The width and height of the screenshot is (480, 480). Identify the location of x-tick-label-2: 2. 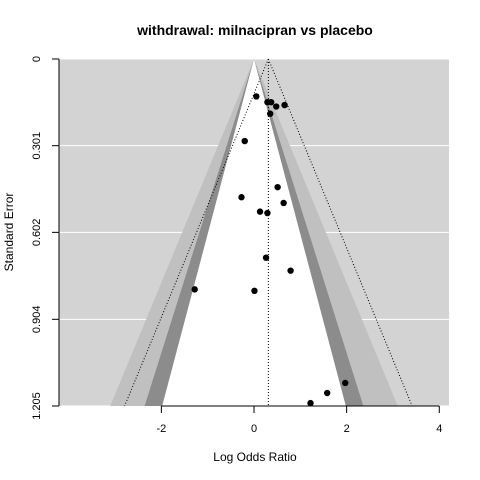
(347, 429).